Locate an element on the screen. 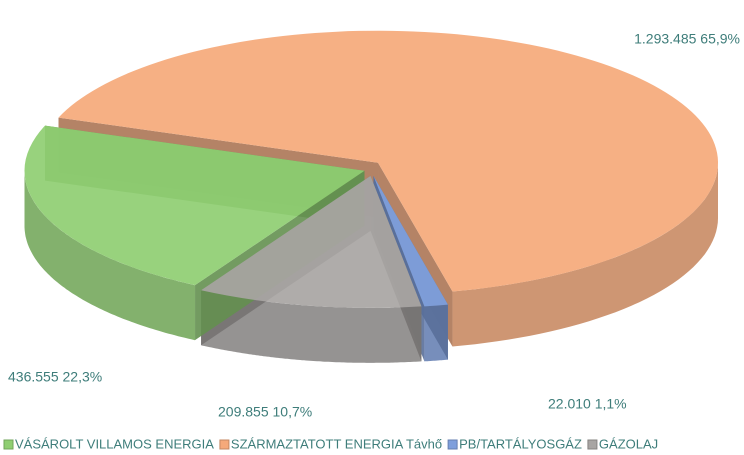 This screenshot has width=744, height=455. value-label: 1.293.485 65,9% is located at coordinates (687, 39).